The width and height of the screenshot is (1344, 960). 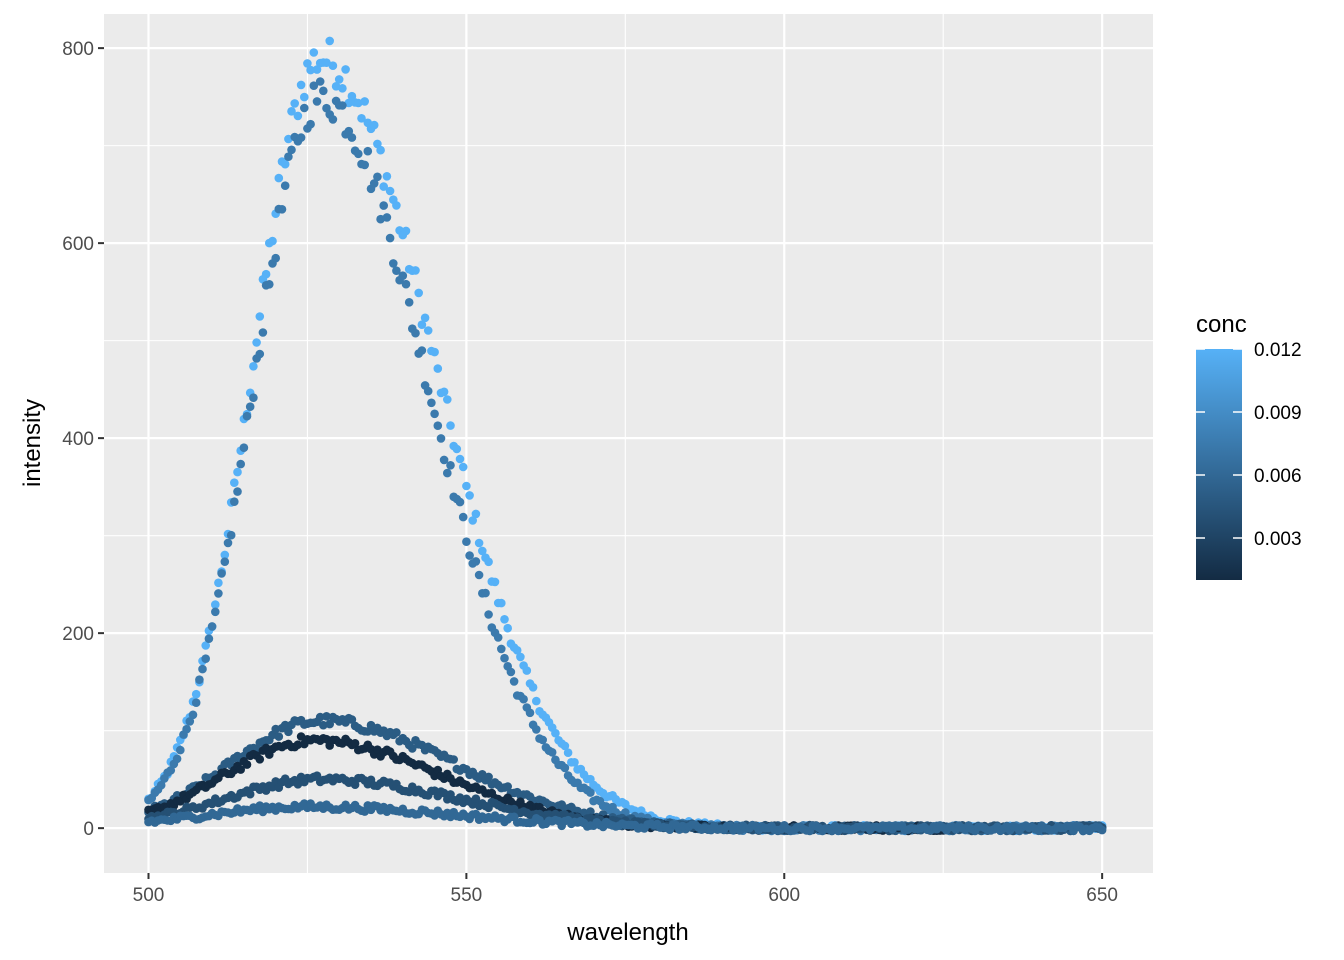 What do you see at coordinates (88, 829) in the screenshot?
I see `y-tick-label: 0` at bounding box center [88, 829].